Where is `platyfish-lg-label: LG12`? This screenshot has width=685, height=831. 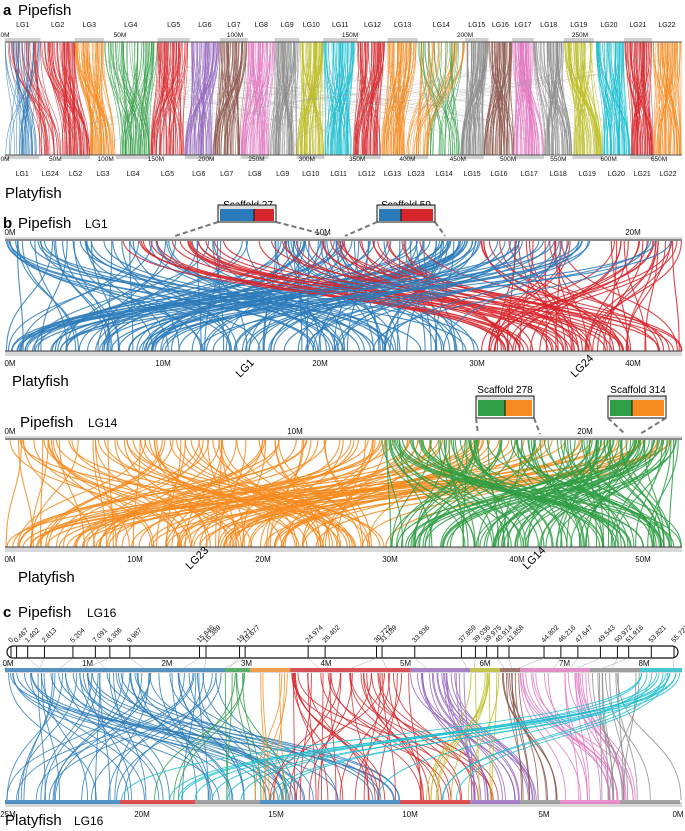
platyfish-lg-label: LG12 is located at coordinates (366, 174).